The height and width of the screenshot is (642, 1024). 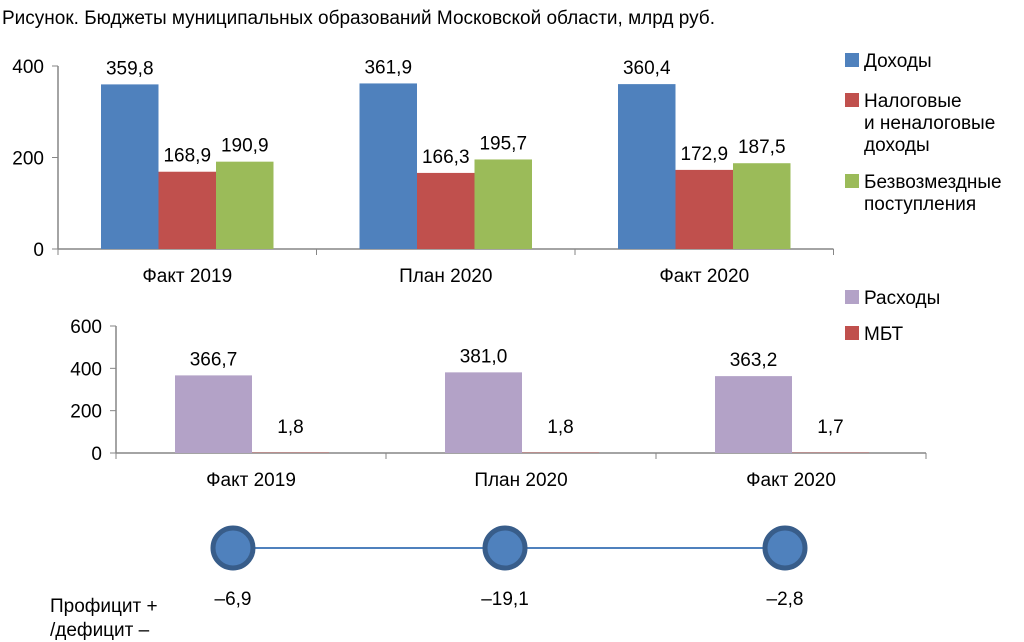 I want to click on legend-label: поступления, so click(x=920, y=204).